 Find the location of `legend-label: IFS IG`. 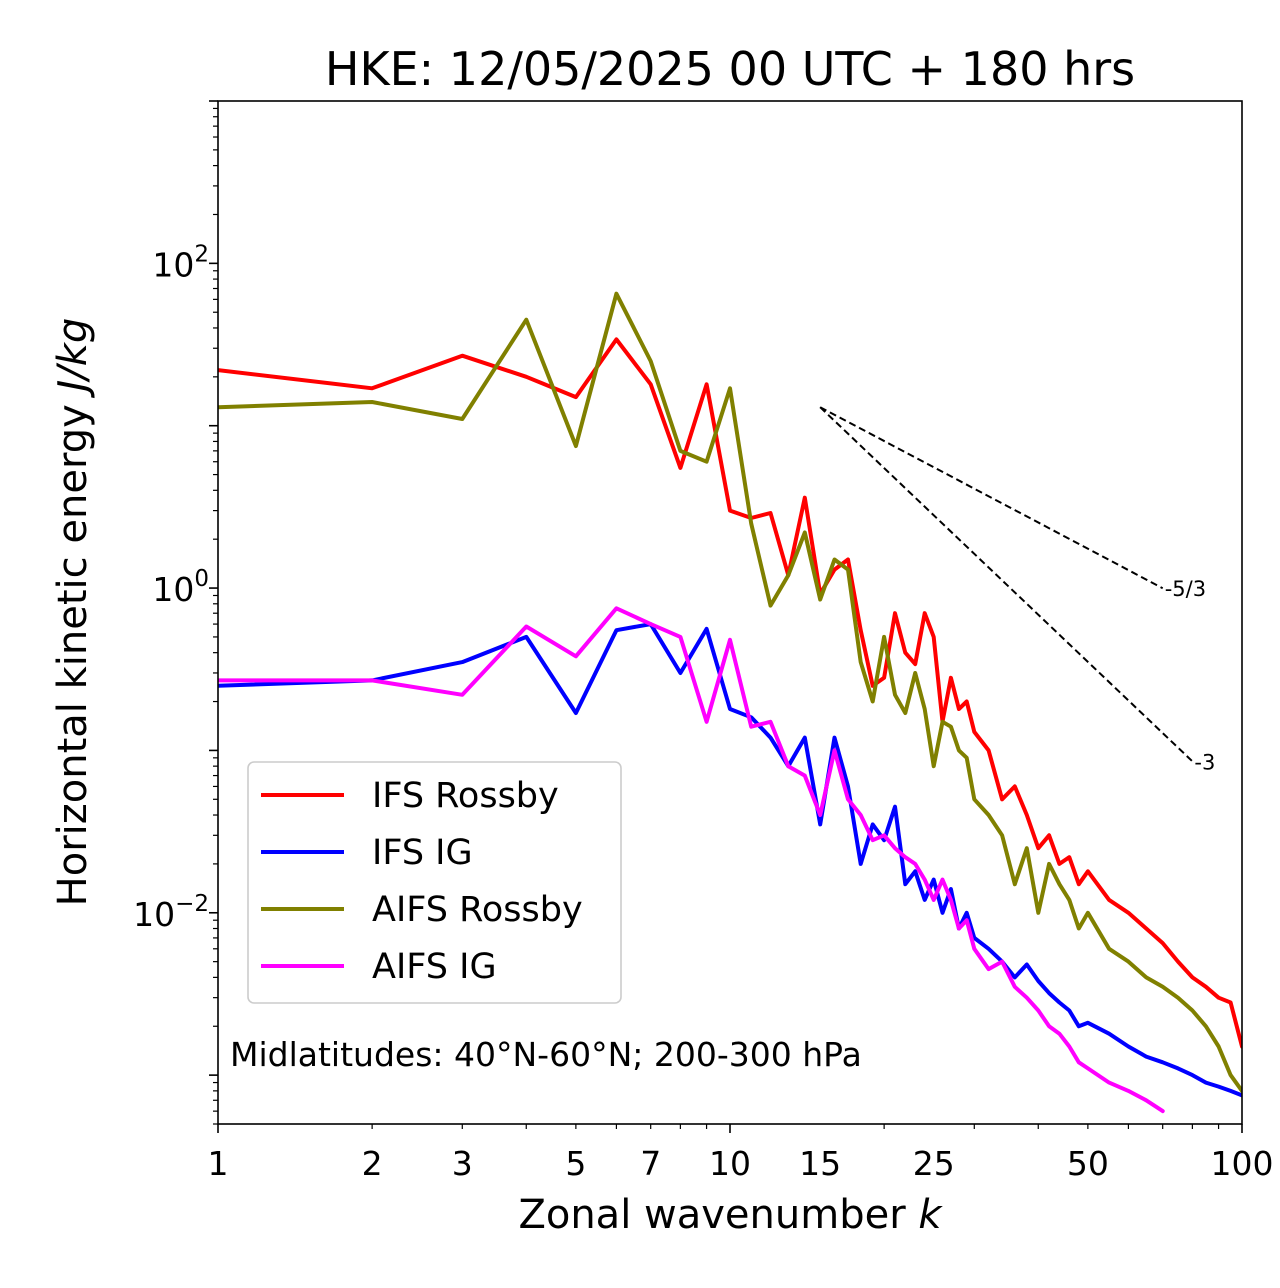

legend-label: IFS IG is located at coordinates (422, 853).